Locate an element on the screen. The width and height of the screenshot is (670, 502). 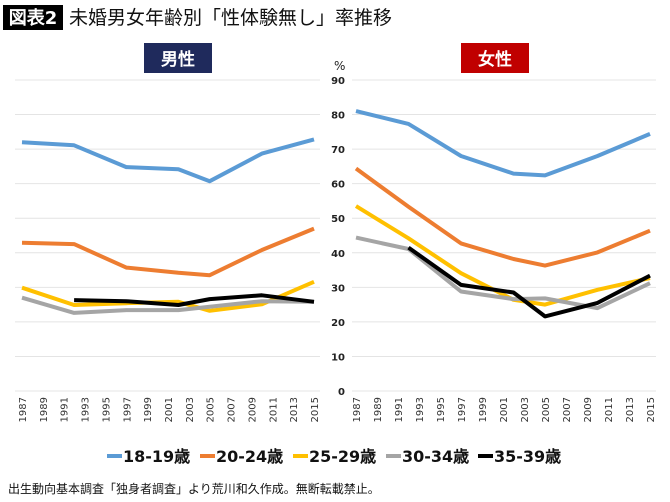
y-tick-label: 0 is located at coordinates (341, 392).